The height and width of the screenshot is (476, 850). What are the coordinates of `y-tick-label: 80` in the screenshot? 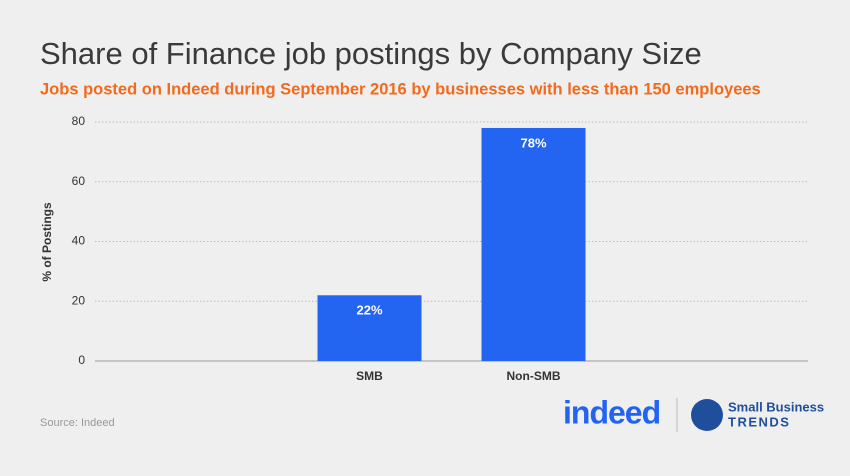 It's located at (79, 121).